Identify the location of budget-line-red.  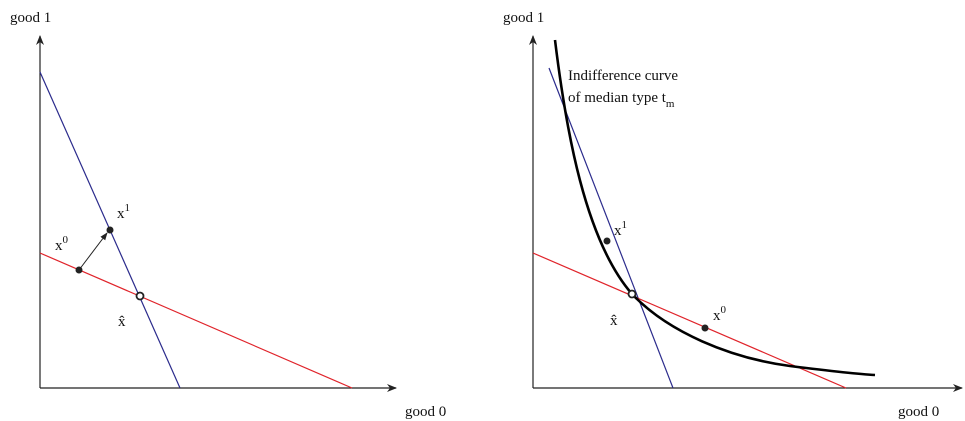
(196, 320).